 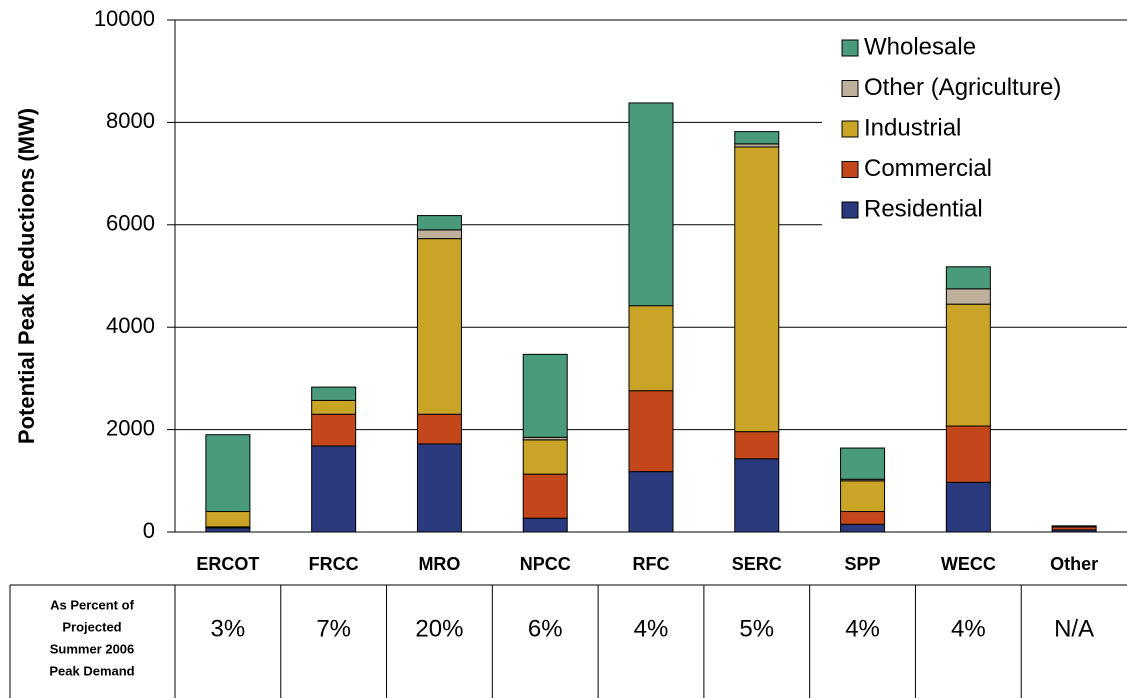 What do you see at coordinates (91, 626) in the screenshot?
I see `table-row-label: Projected` at bounding box center [91, 626].